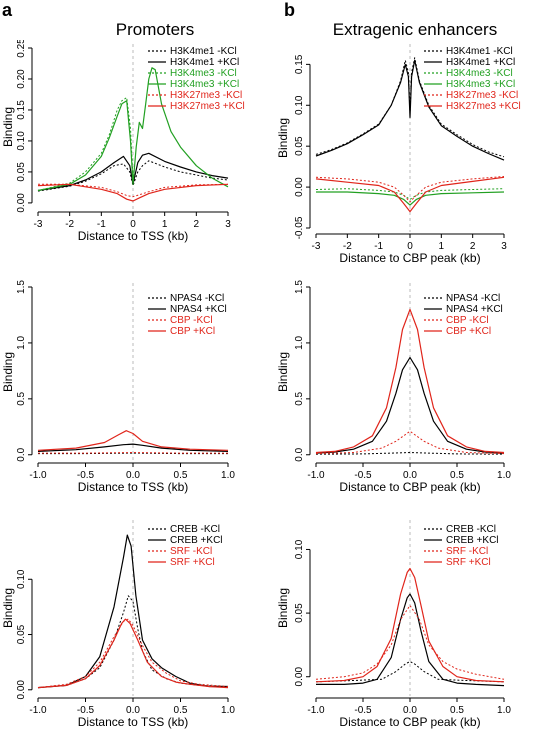  Describe the element at coordinates (299, 287) in the screenshot. I see `y-tick-label: 1.5` at that location.